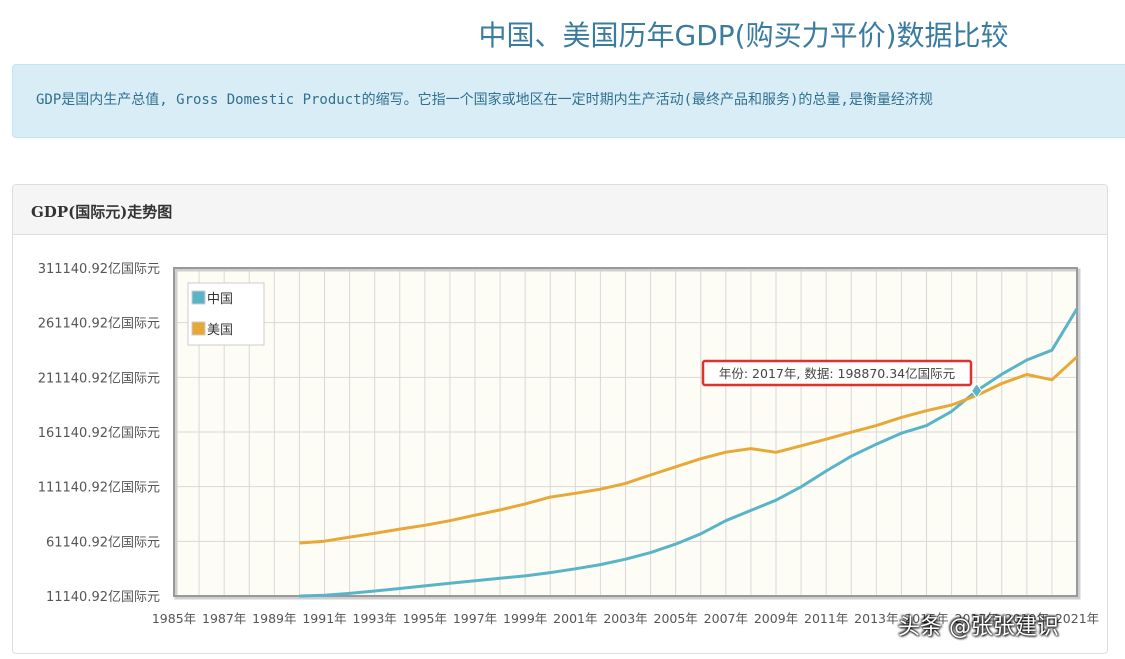  Describe the element at coordinates (977, 618) in the screenshot. I see `x-tick-label: 2017年` at that location.